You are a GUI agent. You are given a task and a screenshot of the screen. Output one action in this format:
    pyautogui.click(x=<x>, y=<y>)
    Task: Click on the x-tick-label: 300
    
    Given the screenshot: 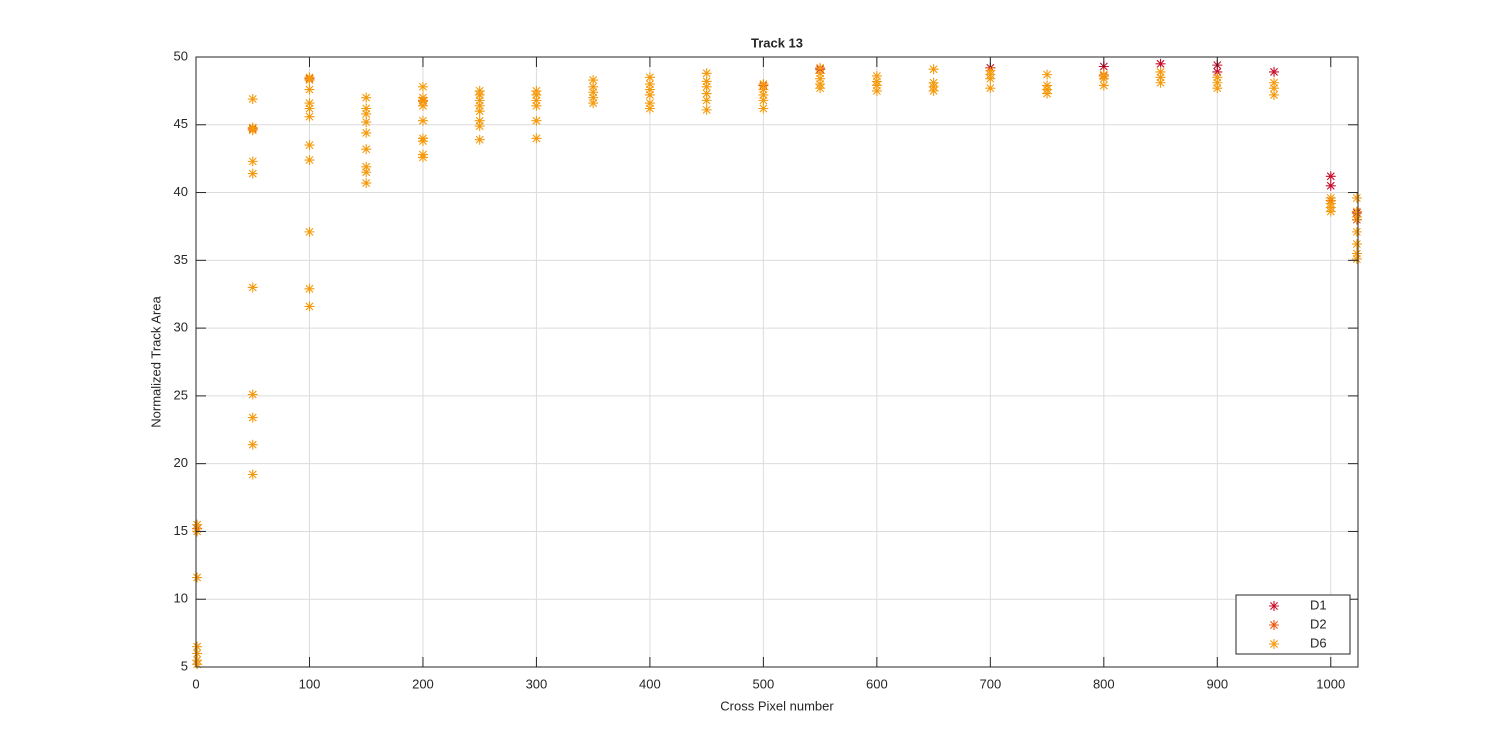 What is the action you would take?
    pyautogui.click(x=537, y=683)
    